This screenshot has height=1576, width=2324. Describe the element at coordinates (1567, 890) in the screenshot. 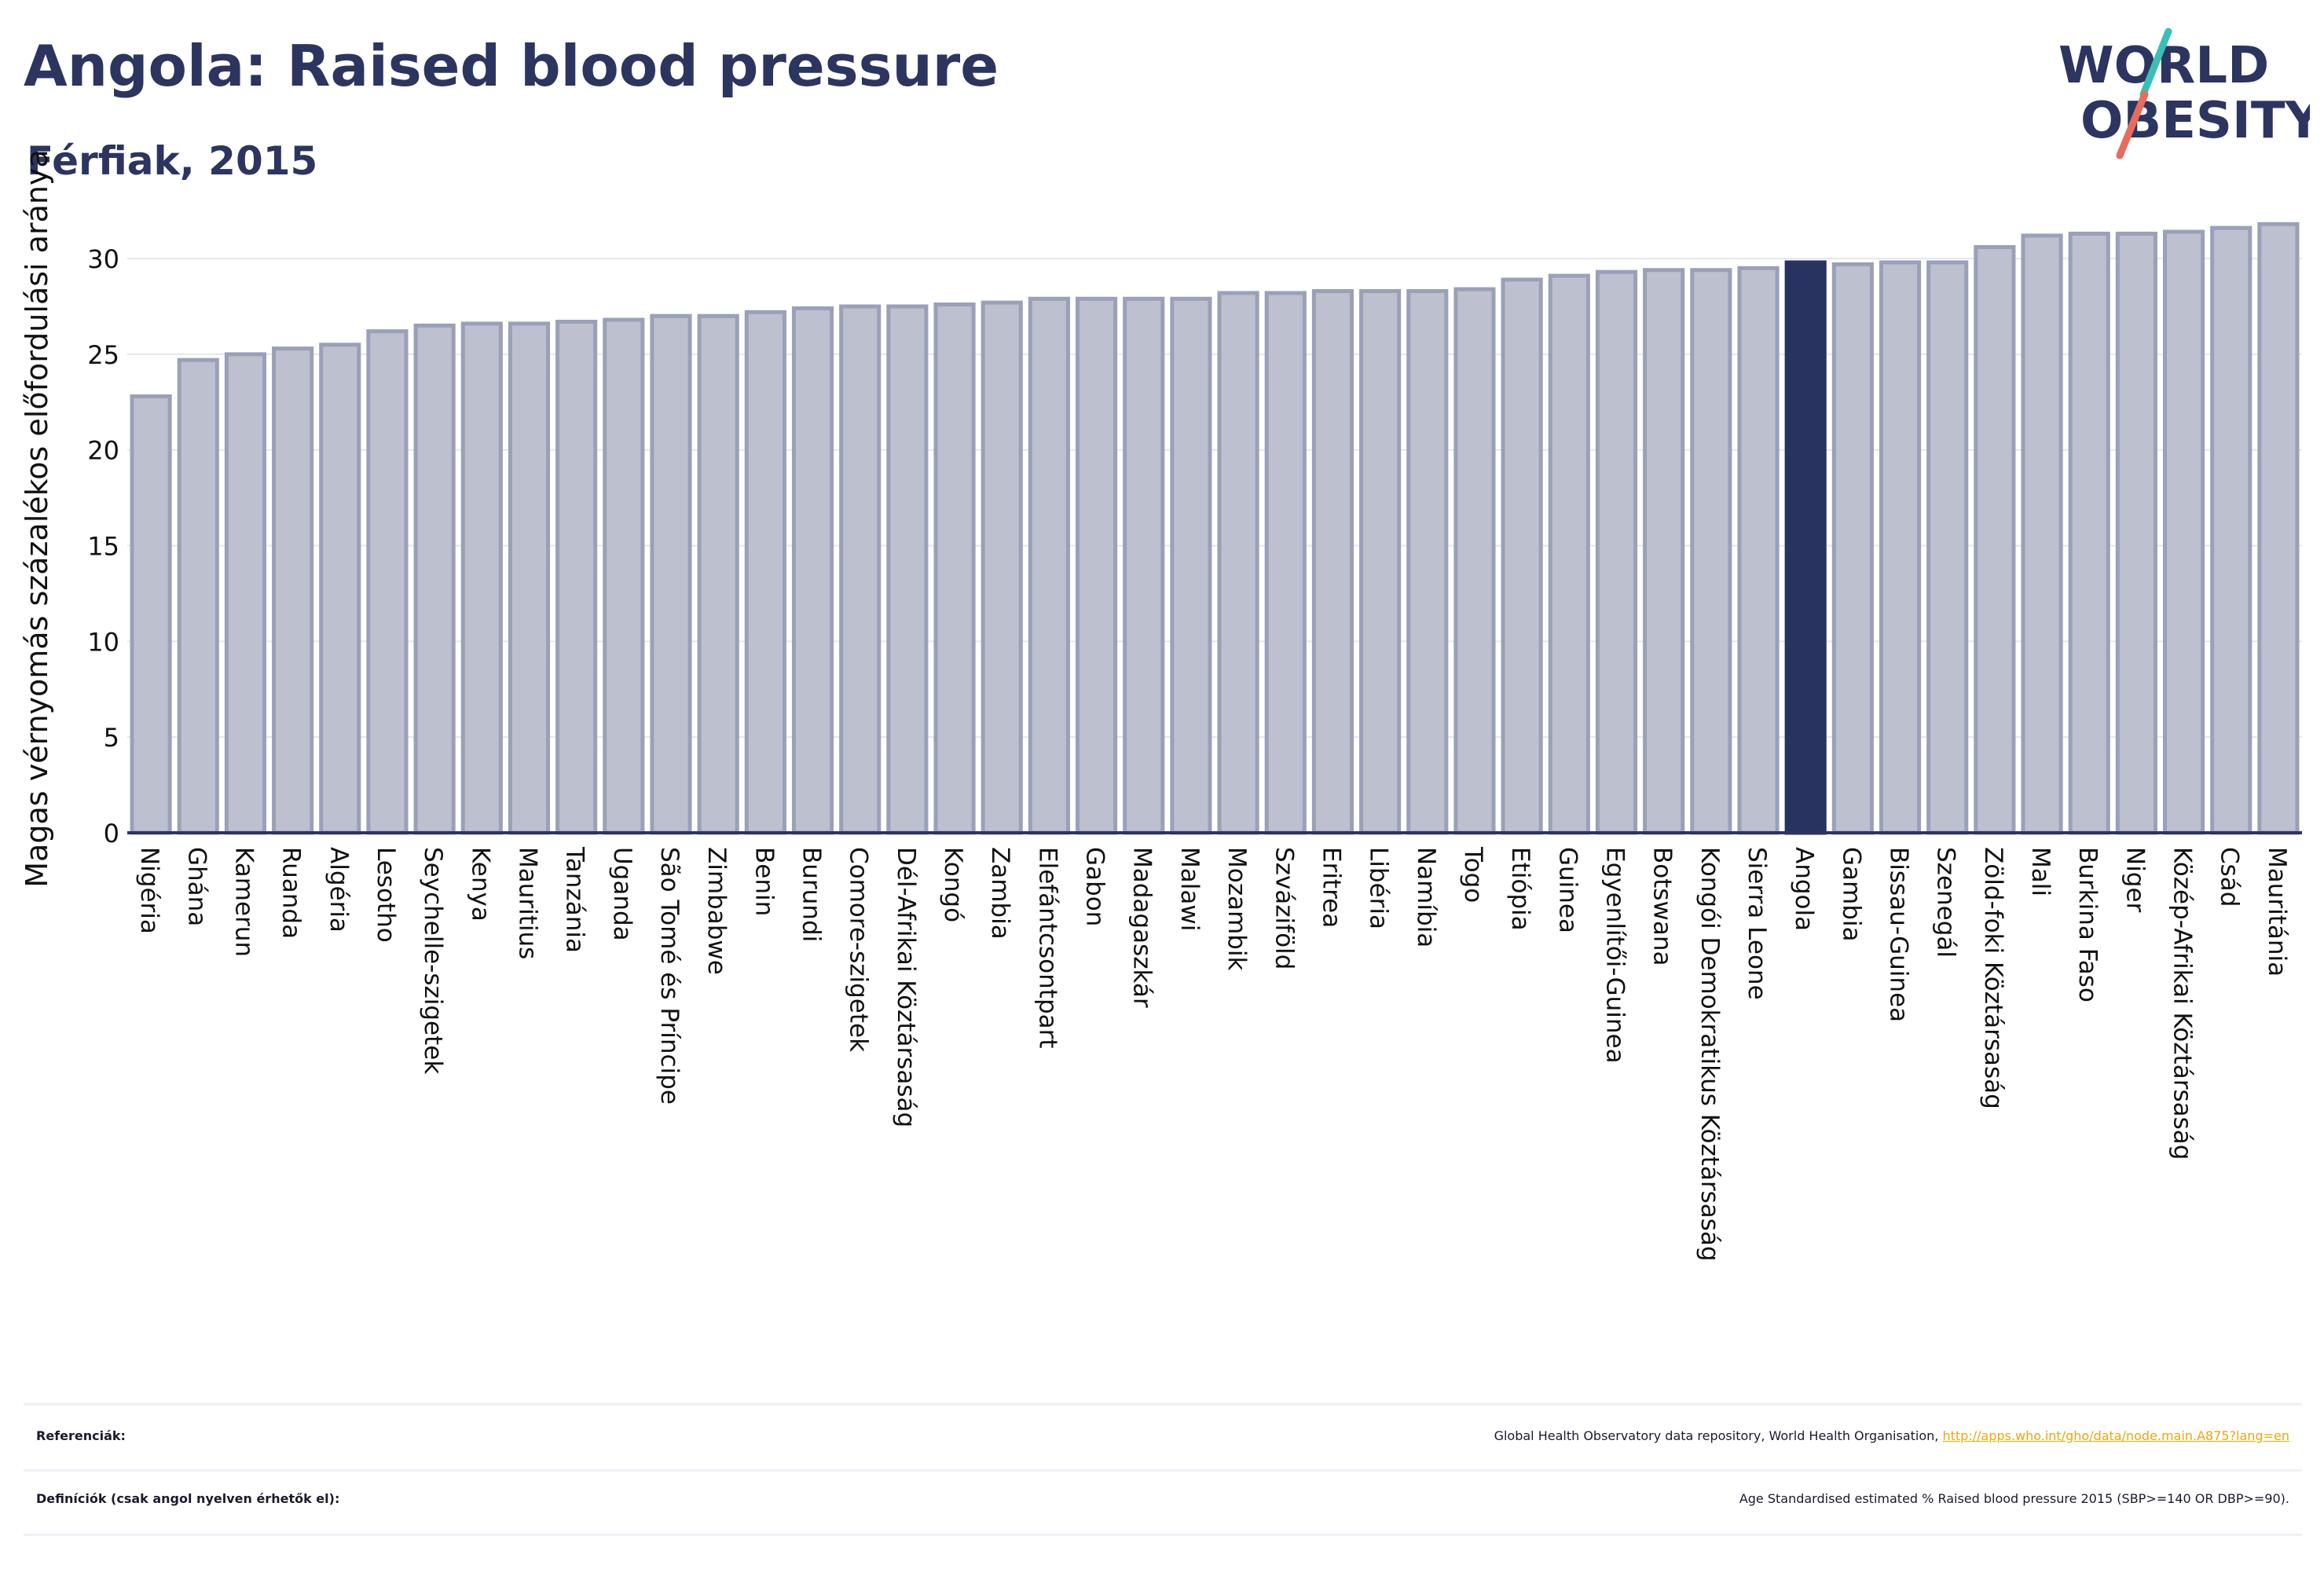

I see `x-tick-label: Guinea` at that location.